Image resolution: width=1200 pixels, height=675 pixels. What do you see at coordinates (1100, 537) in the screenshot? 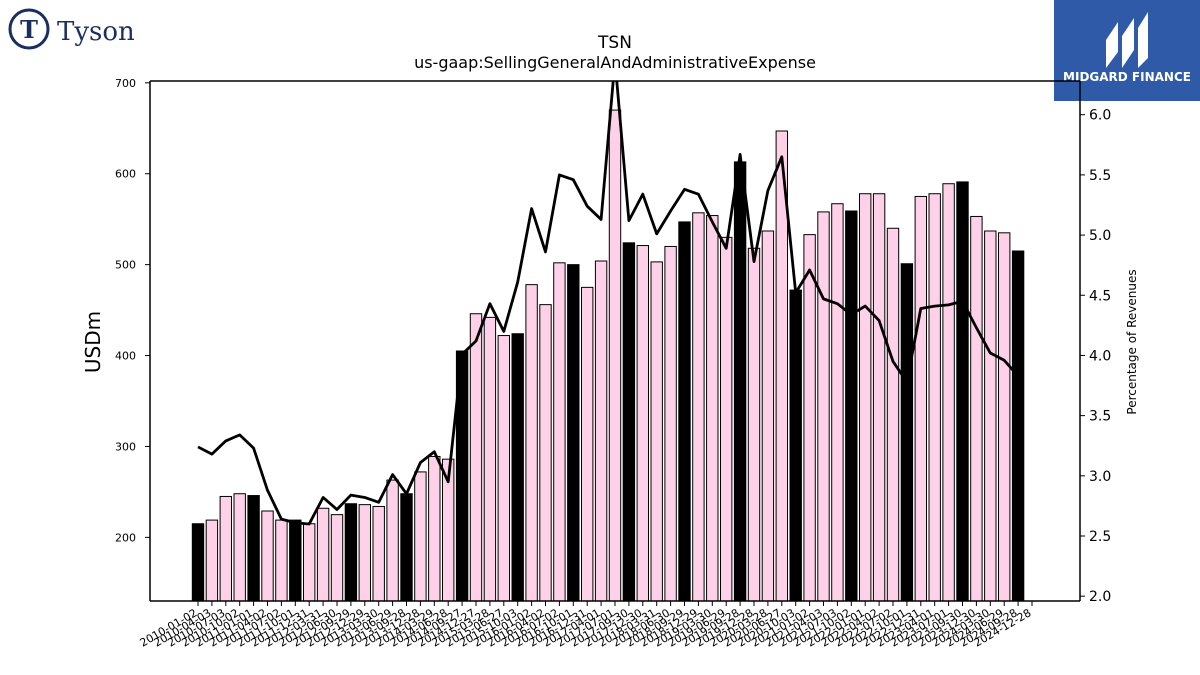
I see `y2-tick-label: 2.5` at bounding box center [1100, 537].